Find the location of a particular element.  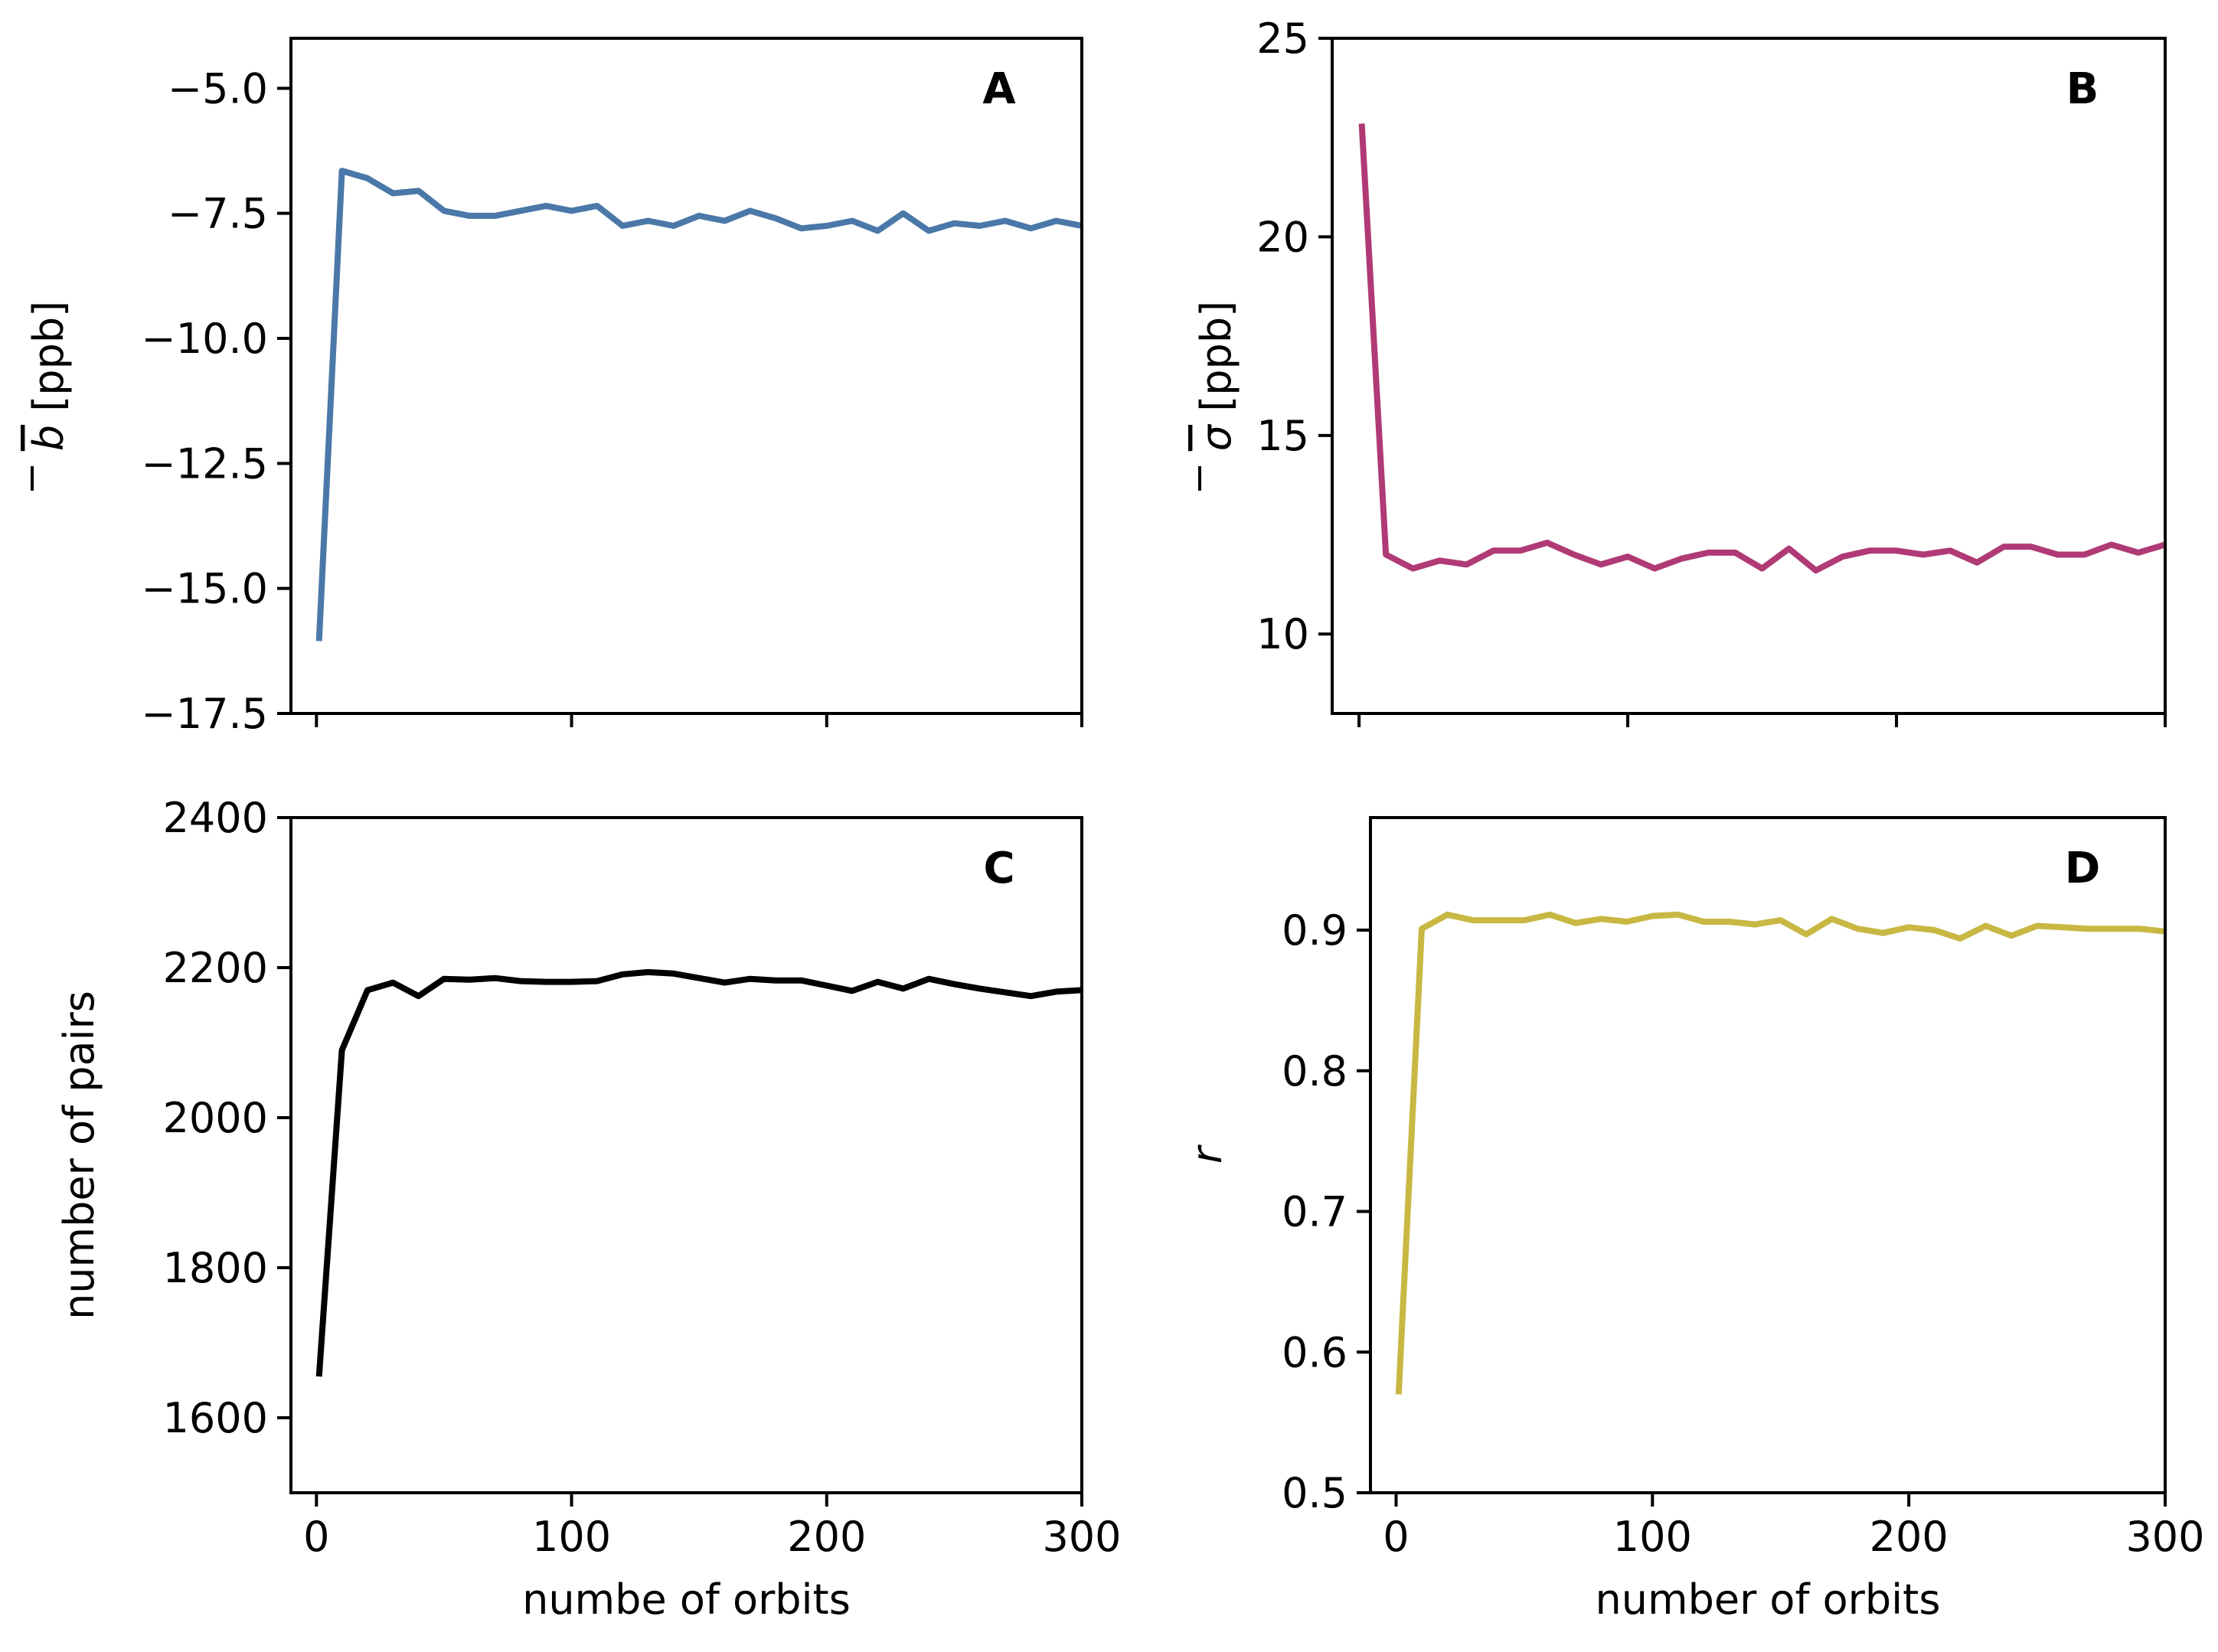

x-axis-label-d: number of orbits is located at coordinates (1768, 1600).